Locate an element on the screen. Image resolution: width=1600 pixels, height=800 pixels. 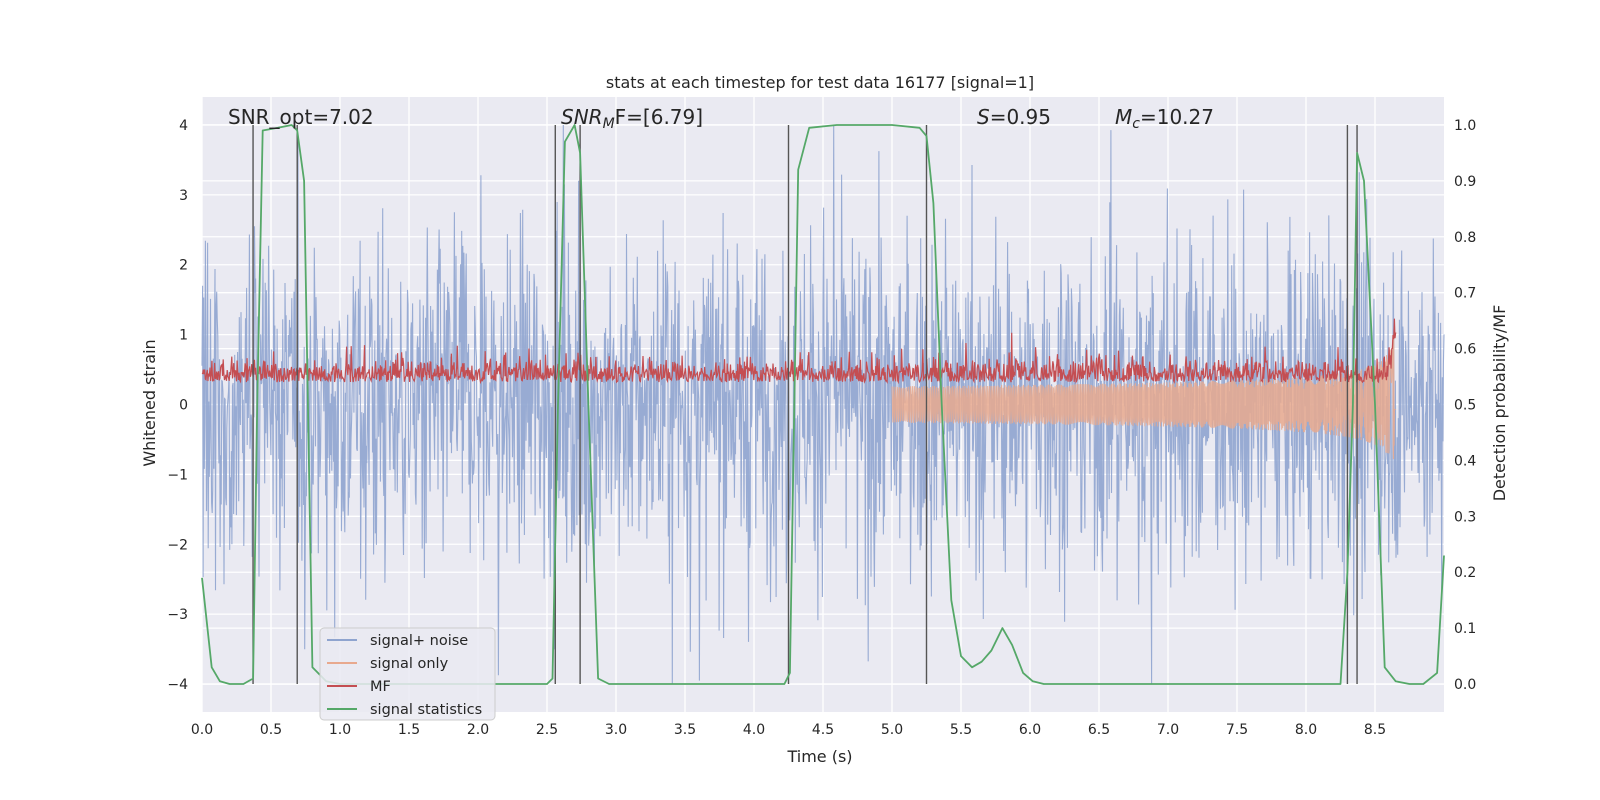
x-tick-label: 5.0 is located at coordinates (892, 730).